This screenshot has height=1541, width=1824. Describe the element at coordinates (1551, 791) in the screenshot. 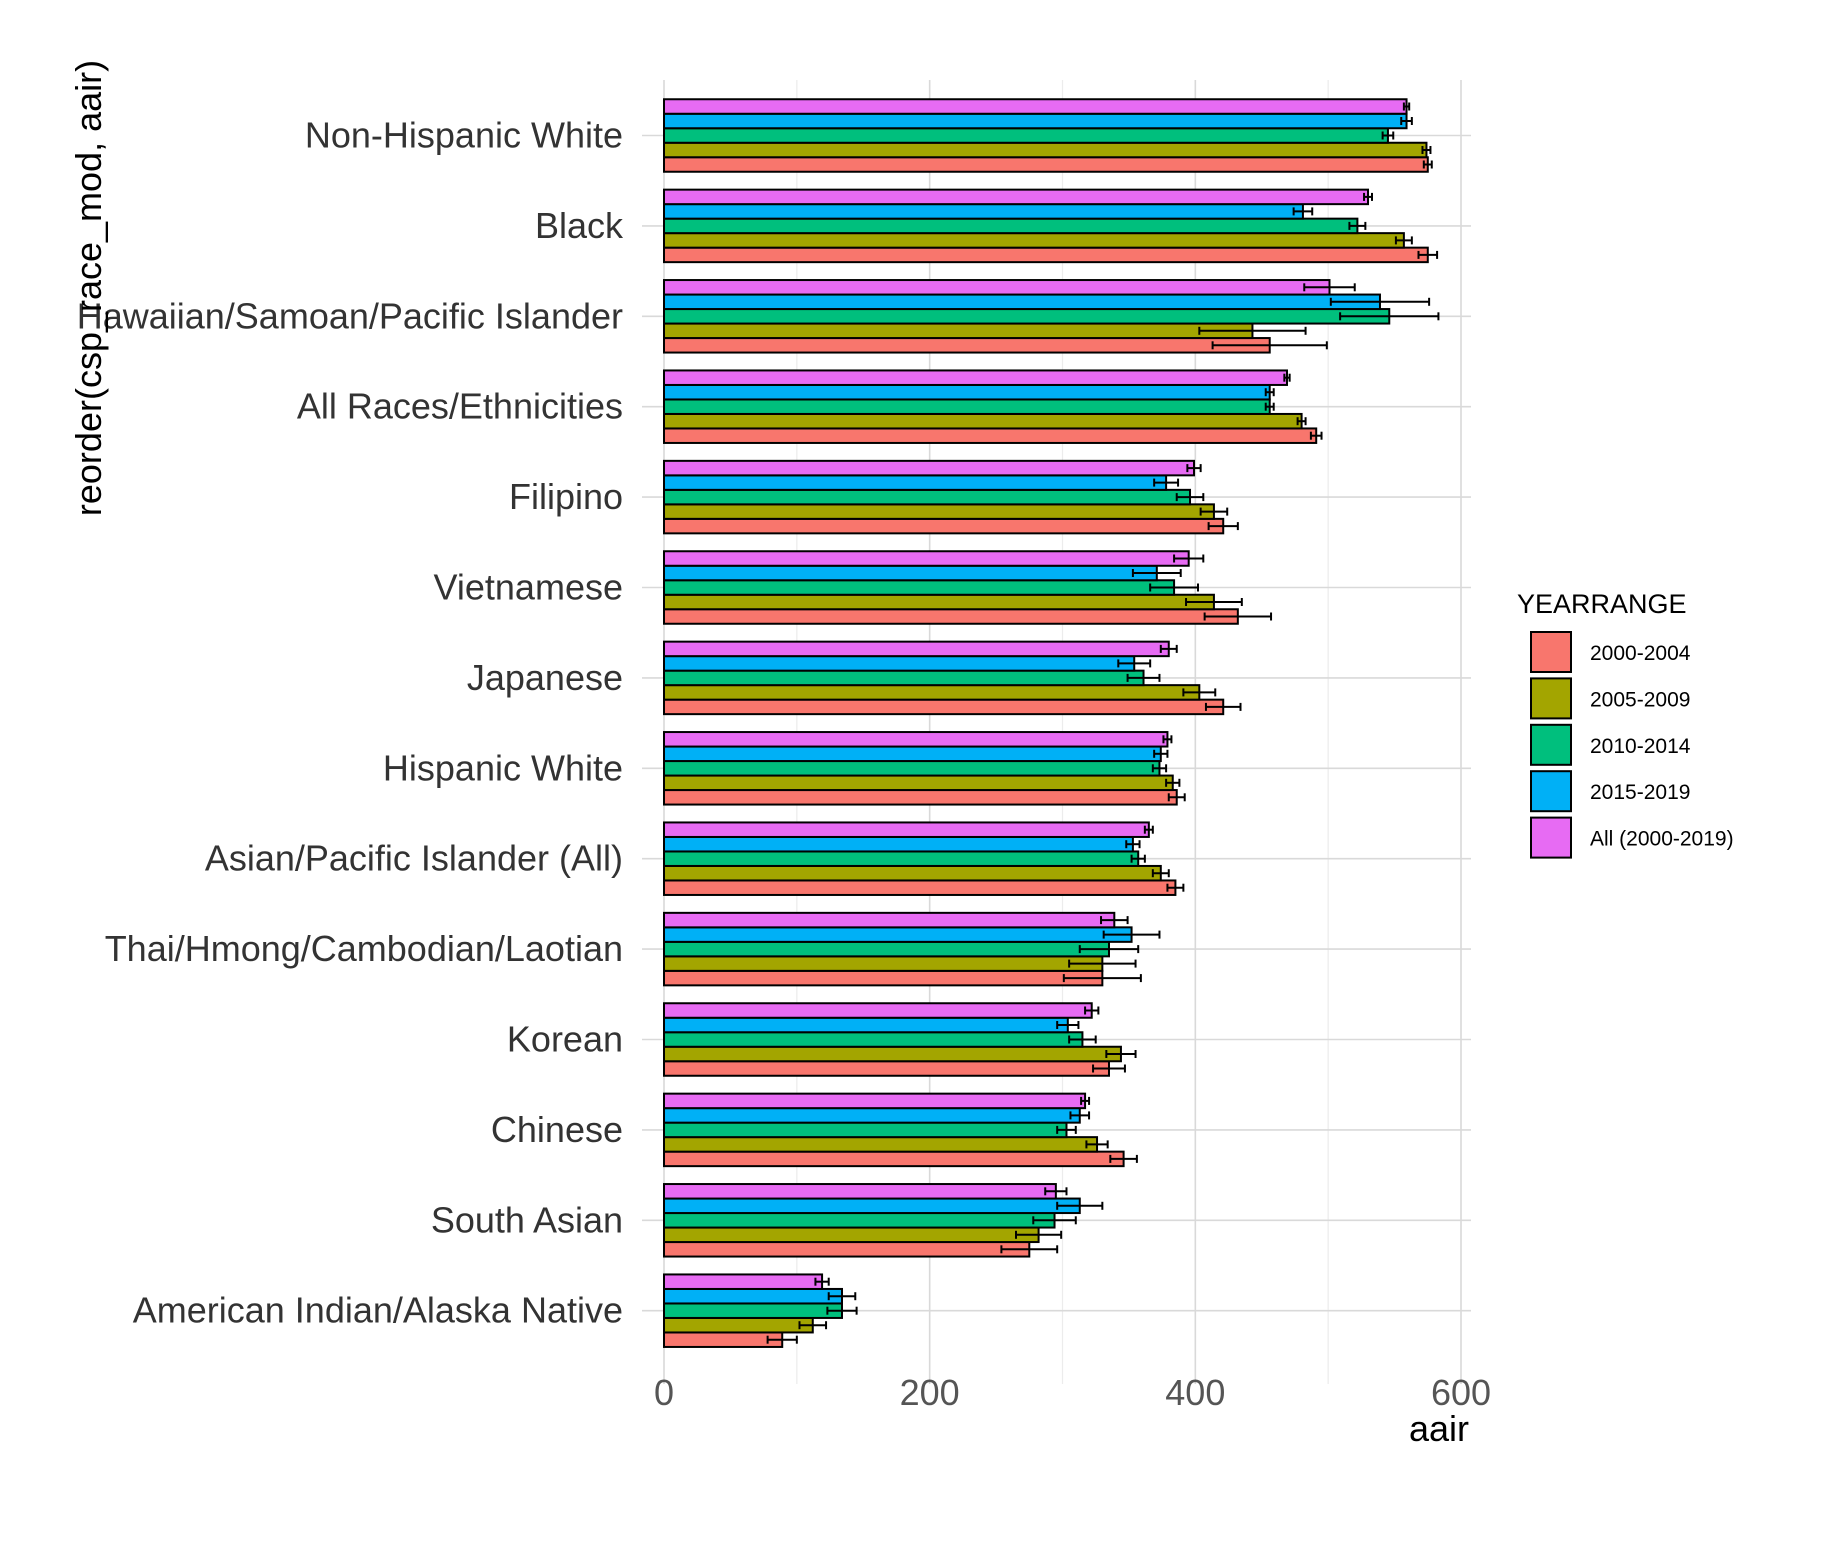

I see `legend-key` at that location.